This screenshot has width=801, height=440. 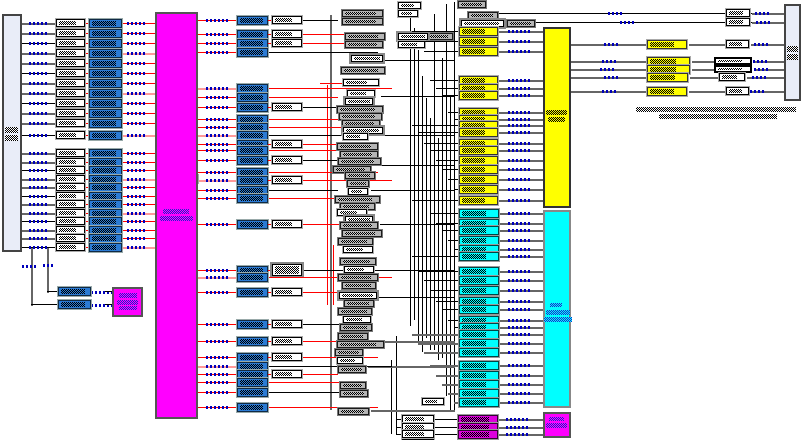 I want to click on main-magenta-module, so click(x=176, y=215).